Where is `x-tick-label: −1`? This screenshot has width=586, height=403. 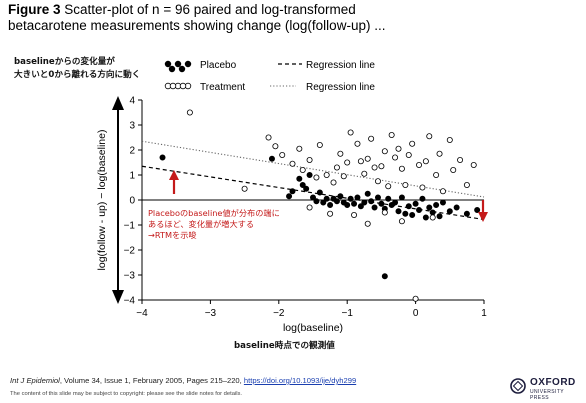
x-tick-label: −1 is located at coordinates (347, 313).